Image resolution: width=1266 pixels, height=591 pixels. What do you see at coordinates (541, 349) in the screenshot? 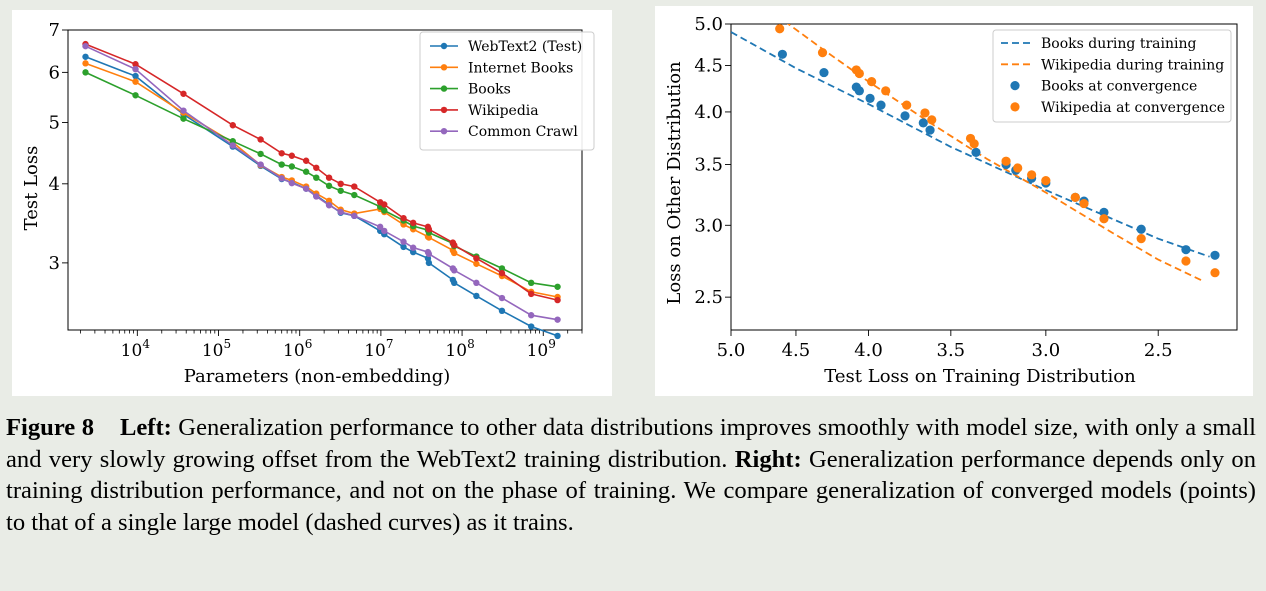
I see `x-tick-label: 10⁹` at bounding box center [541, 349].